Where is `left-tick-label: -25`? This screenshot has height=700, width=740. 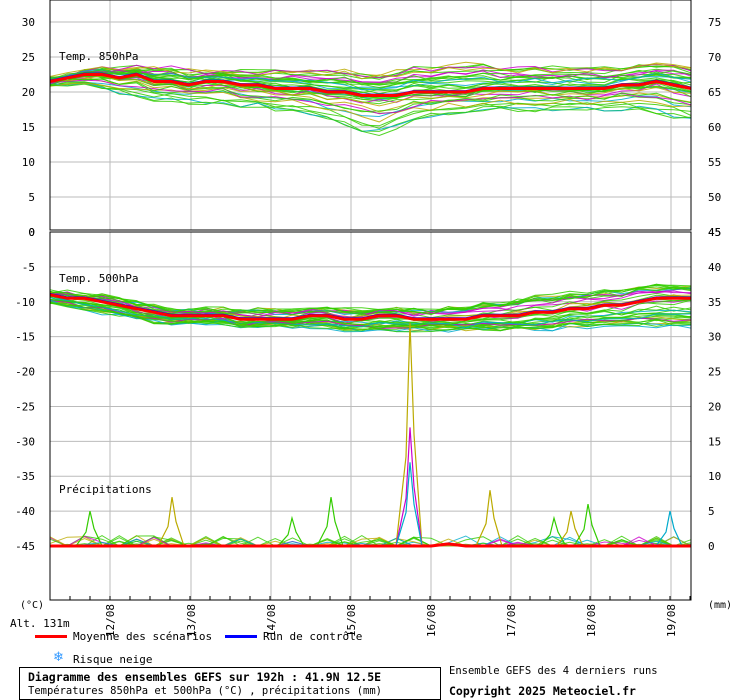 left-tick-label: -25 is located at coordinates (25, 406).